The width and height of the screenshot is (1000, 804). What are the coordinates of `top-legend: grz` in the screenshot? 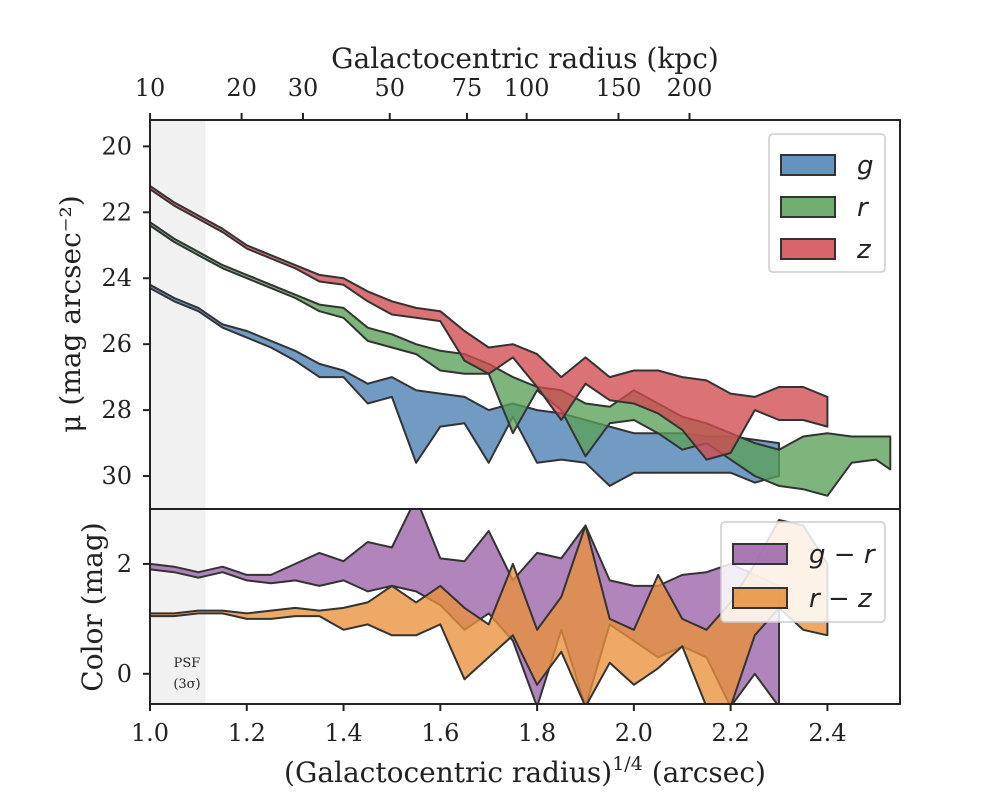 It's located at (827, 203).